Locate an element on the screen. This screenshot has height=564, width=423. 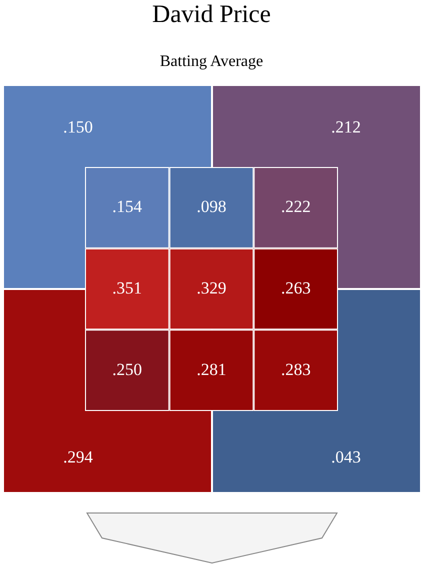
data-label: .351 is located at coordinates (127, 288).